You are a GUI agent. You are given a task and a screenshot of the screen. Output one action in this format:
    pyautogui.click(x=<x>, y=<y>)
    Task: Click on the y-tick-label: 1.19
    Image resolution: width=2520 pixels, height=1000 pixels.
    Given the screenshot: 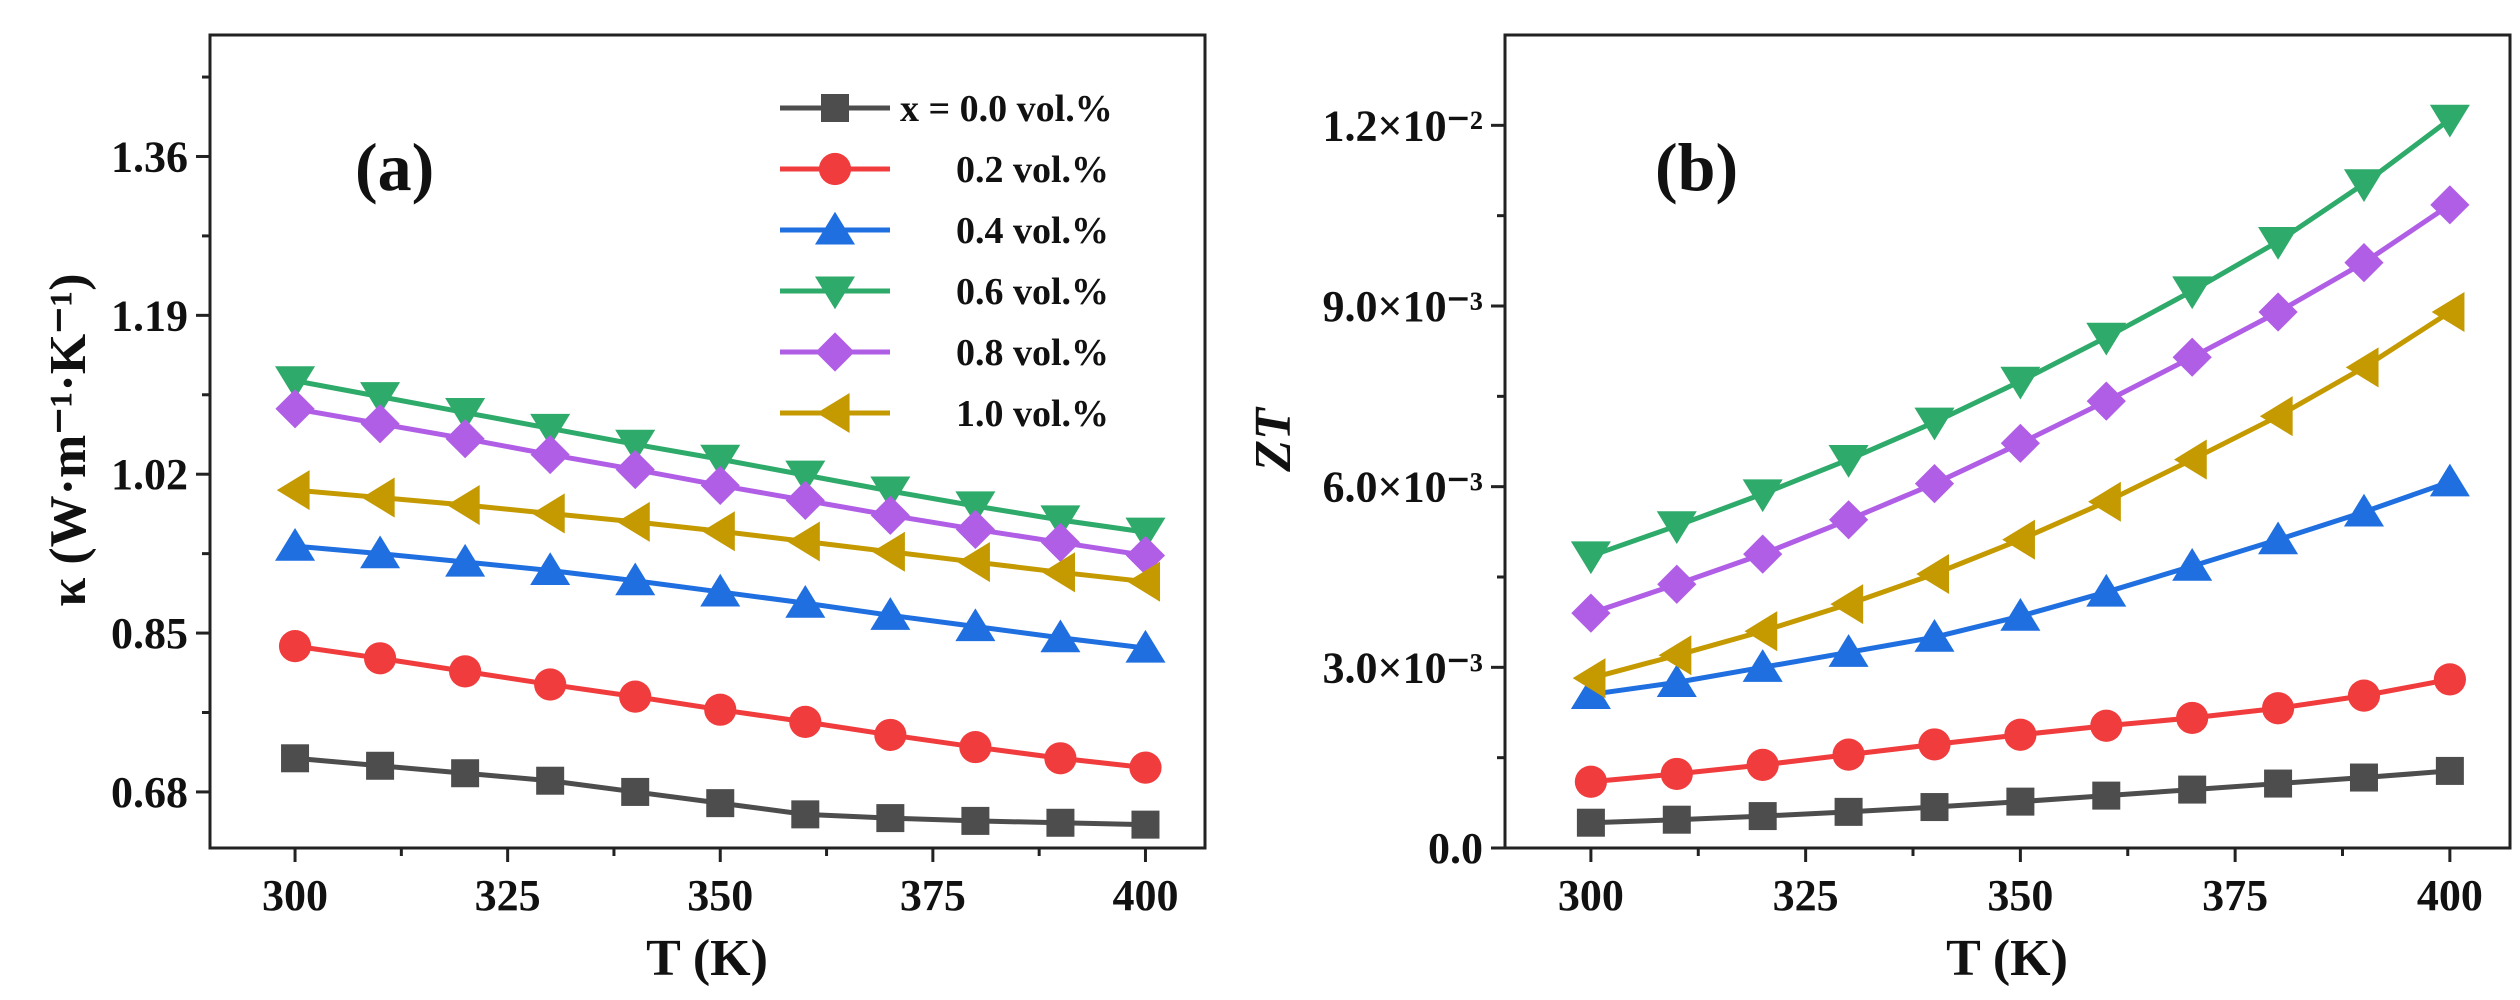 What is the action you would take?
    pyautogui.click(x=149, y=315)
    